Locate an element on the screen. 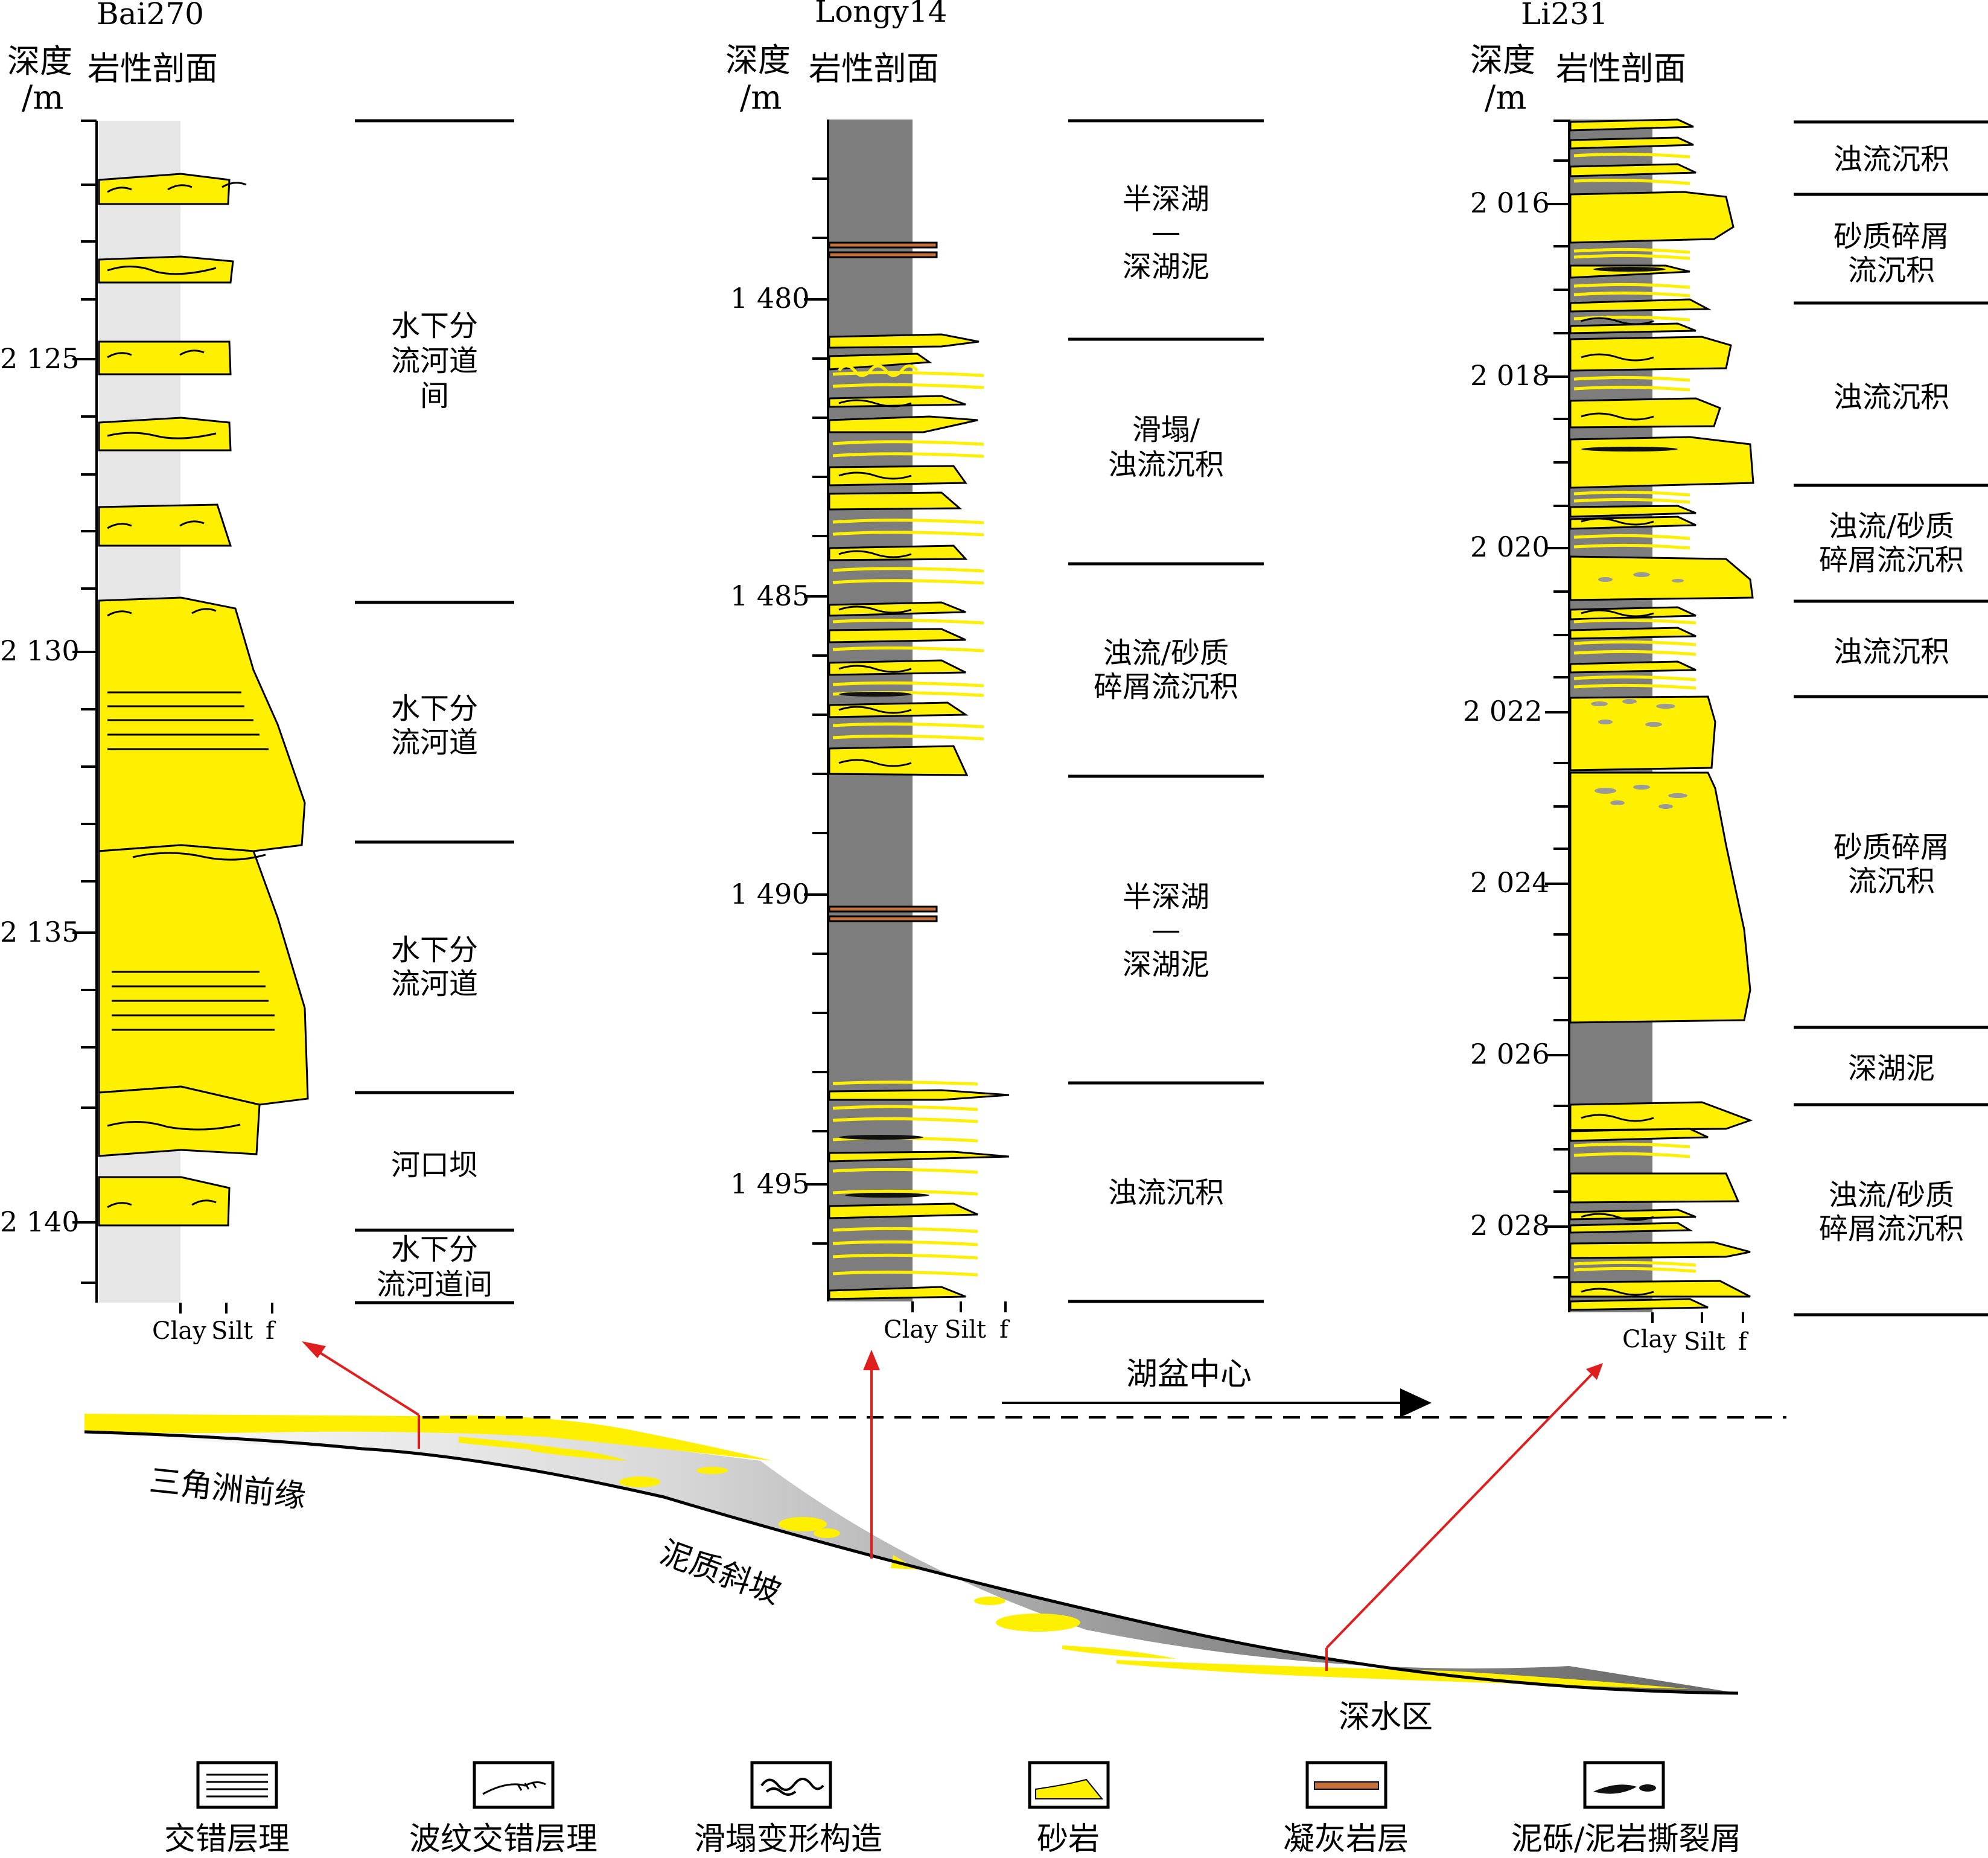 The height and width of the screenshot is (1858, 1988). well-name: Longy14 is located at coordinates (881, 15).